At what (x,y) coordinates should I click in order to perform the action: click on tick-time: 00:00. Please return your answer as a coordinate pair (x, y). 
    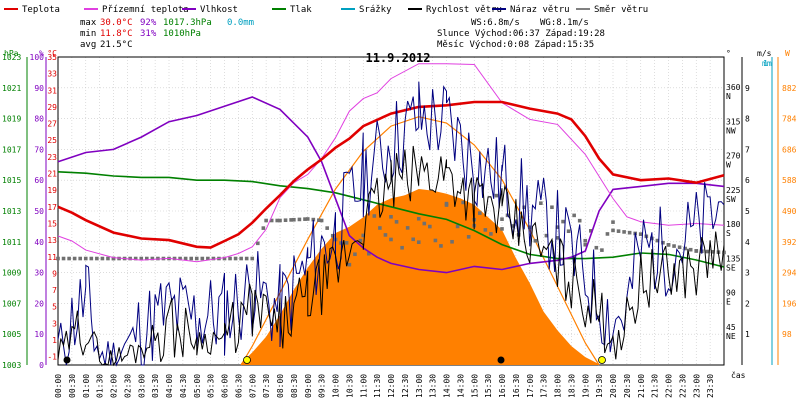
    Looking at the image, I should click on (58, 386).